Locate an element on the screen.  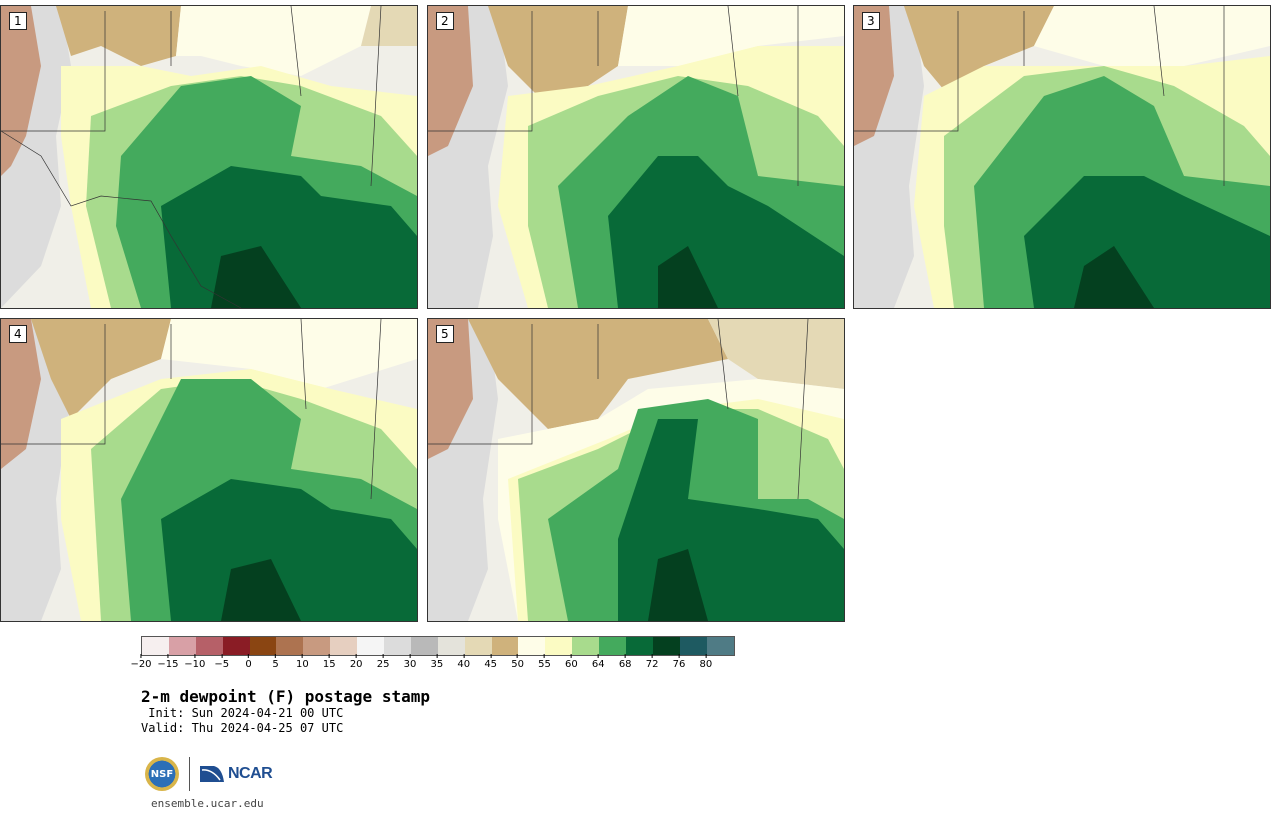
colorbar-tick-label: 76 is located at coordinates (679, 662).